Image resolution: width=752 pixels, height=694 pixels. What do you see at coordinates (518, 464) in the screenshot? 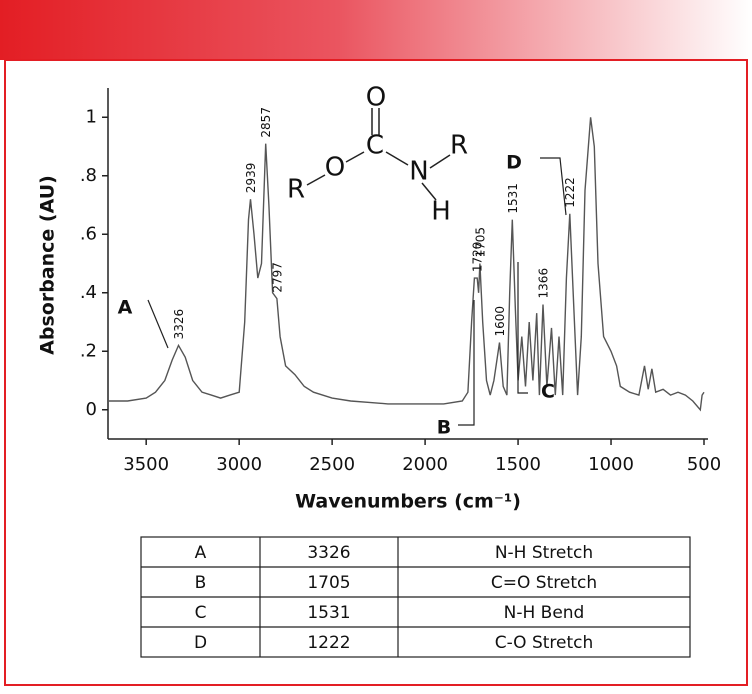
I see `x-tick-label: 1500` at bounding box center [518, 464].